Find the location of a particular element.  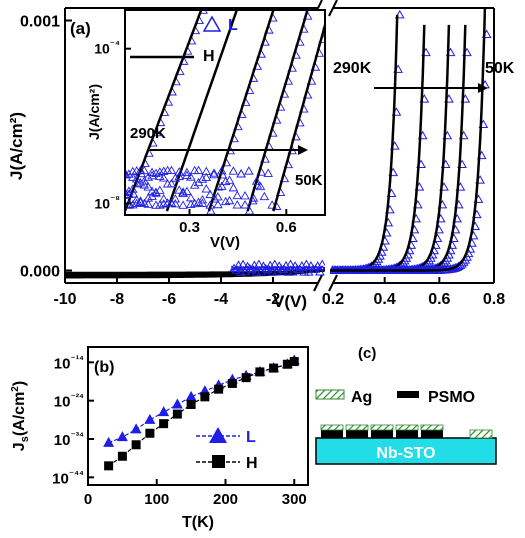

substrate-label: Nb-STO is located at coordinates (405, 453).